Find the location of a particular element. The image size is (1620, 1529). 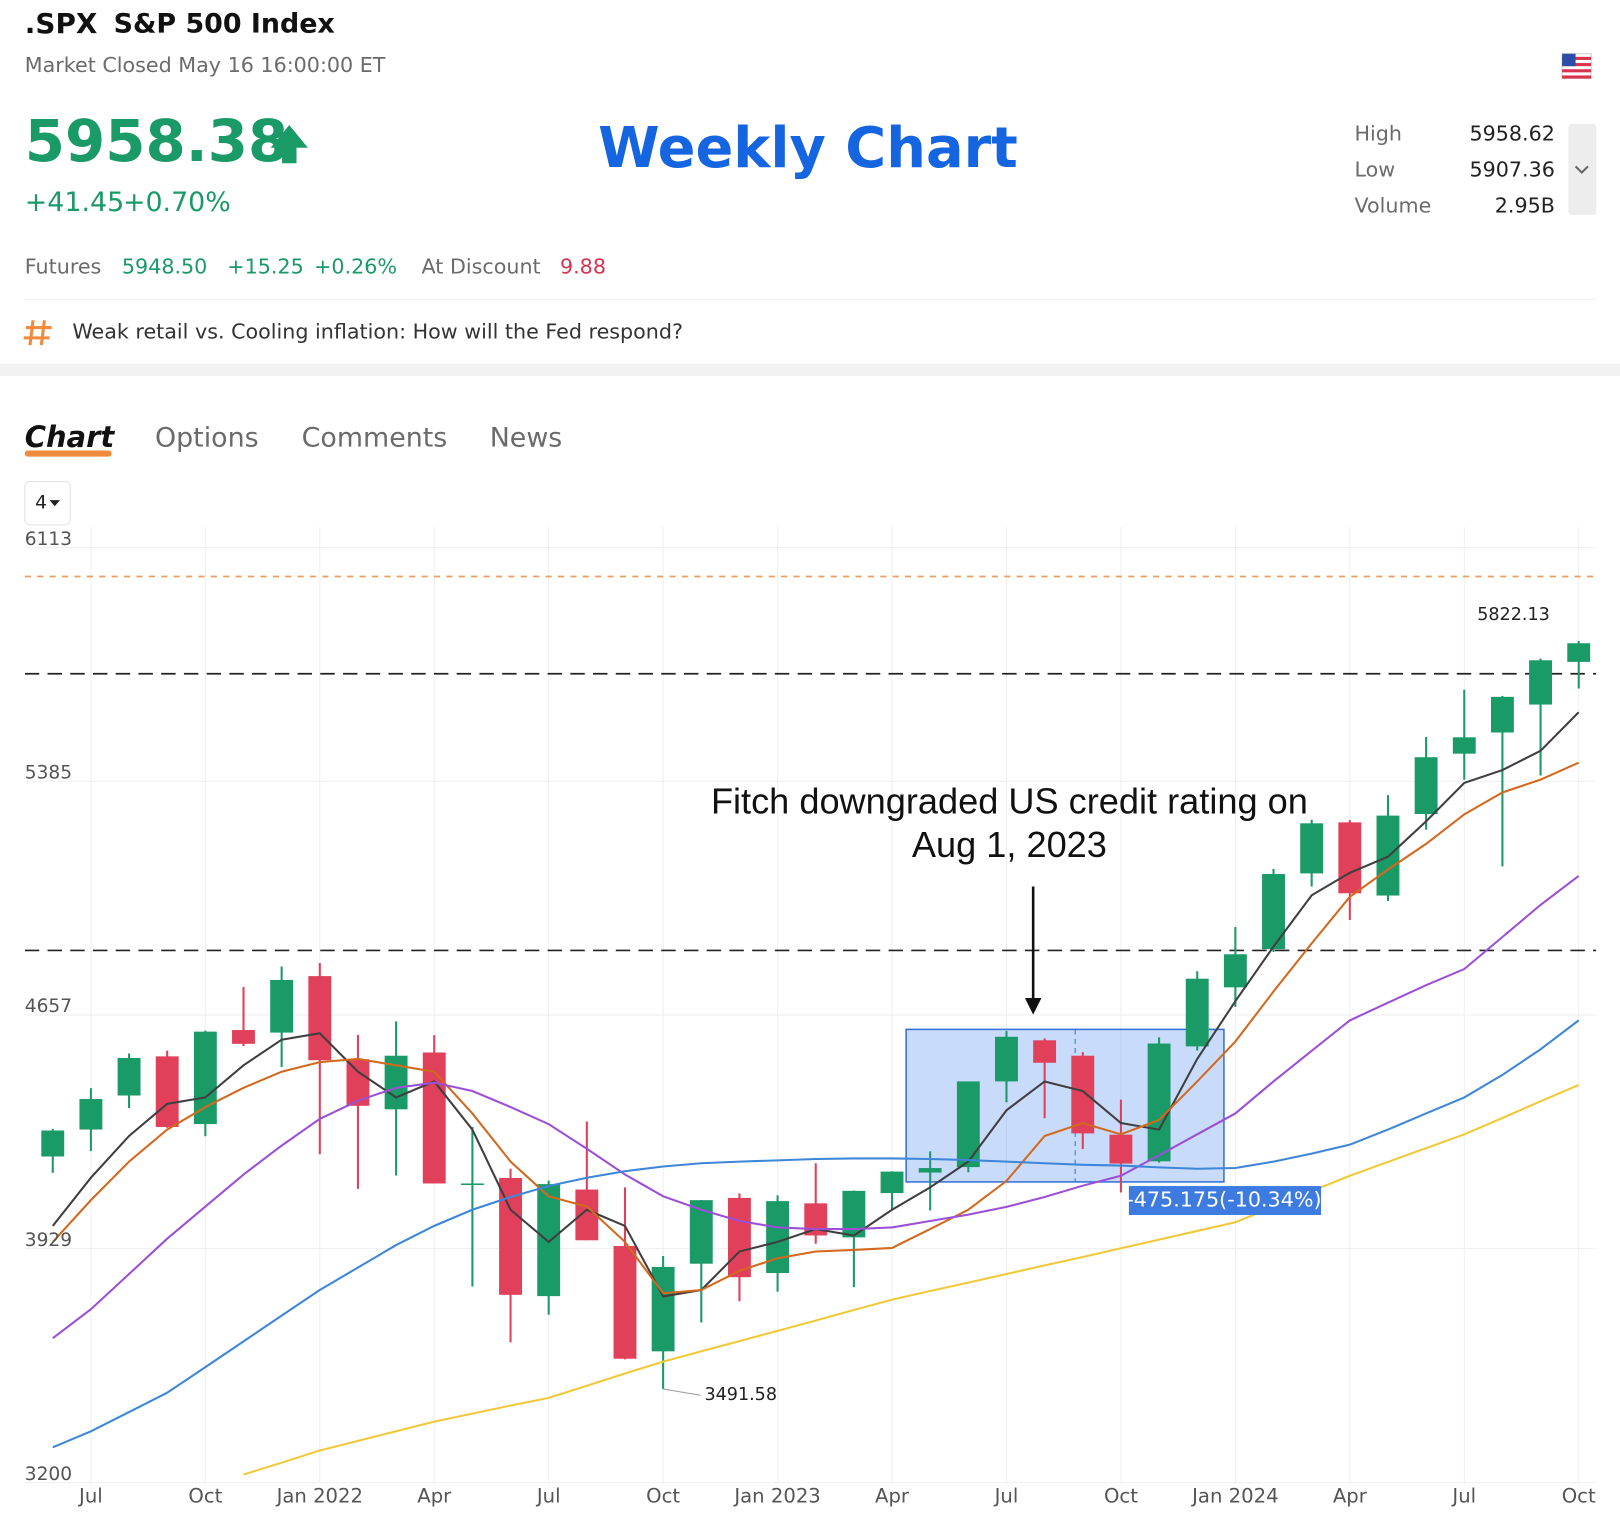

discount-value: 9.88 is located at coordinates (583, 267).